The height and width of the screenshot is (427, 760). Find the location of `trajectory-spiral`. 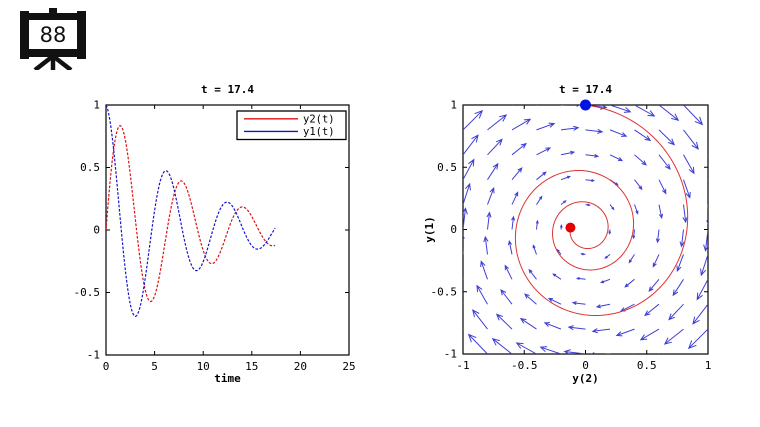

trajectory-spiral is located at coordinates (601, 211).